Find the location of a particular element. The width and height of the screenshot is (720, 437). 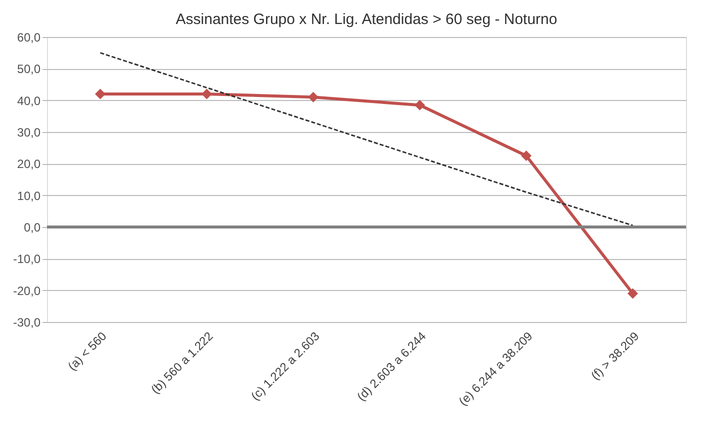

y-tick-label: 20,0 is located at coordinates (29, 164).